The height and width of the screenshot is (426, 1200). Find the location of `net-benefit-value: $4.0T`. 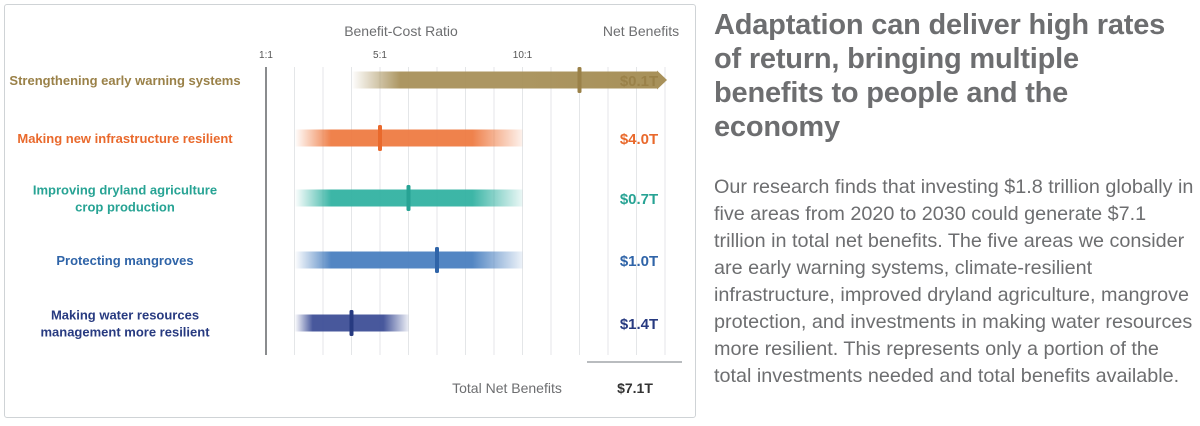

net-benefit-value: $4.0T is located at coordinates (639, 139).